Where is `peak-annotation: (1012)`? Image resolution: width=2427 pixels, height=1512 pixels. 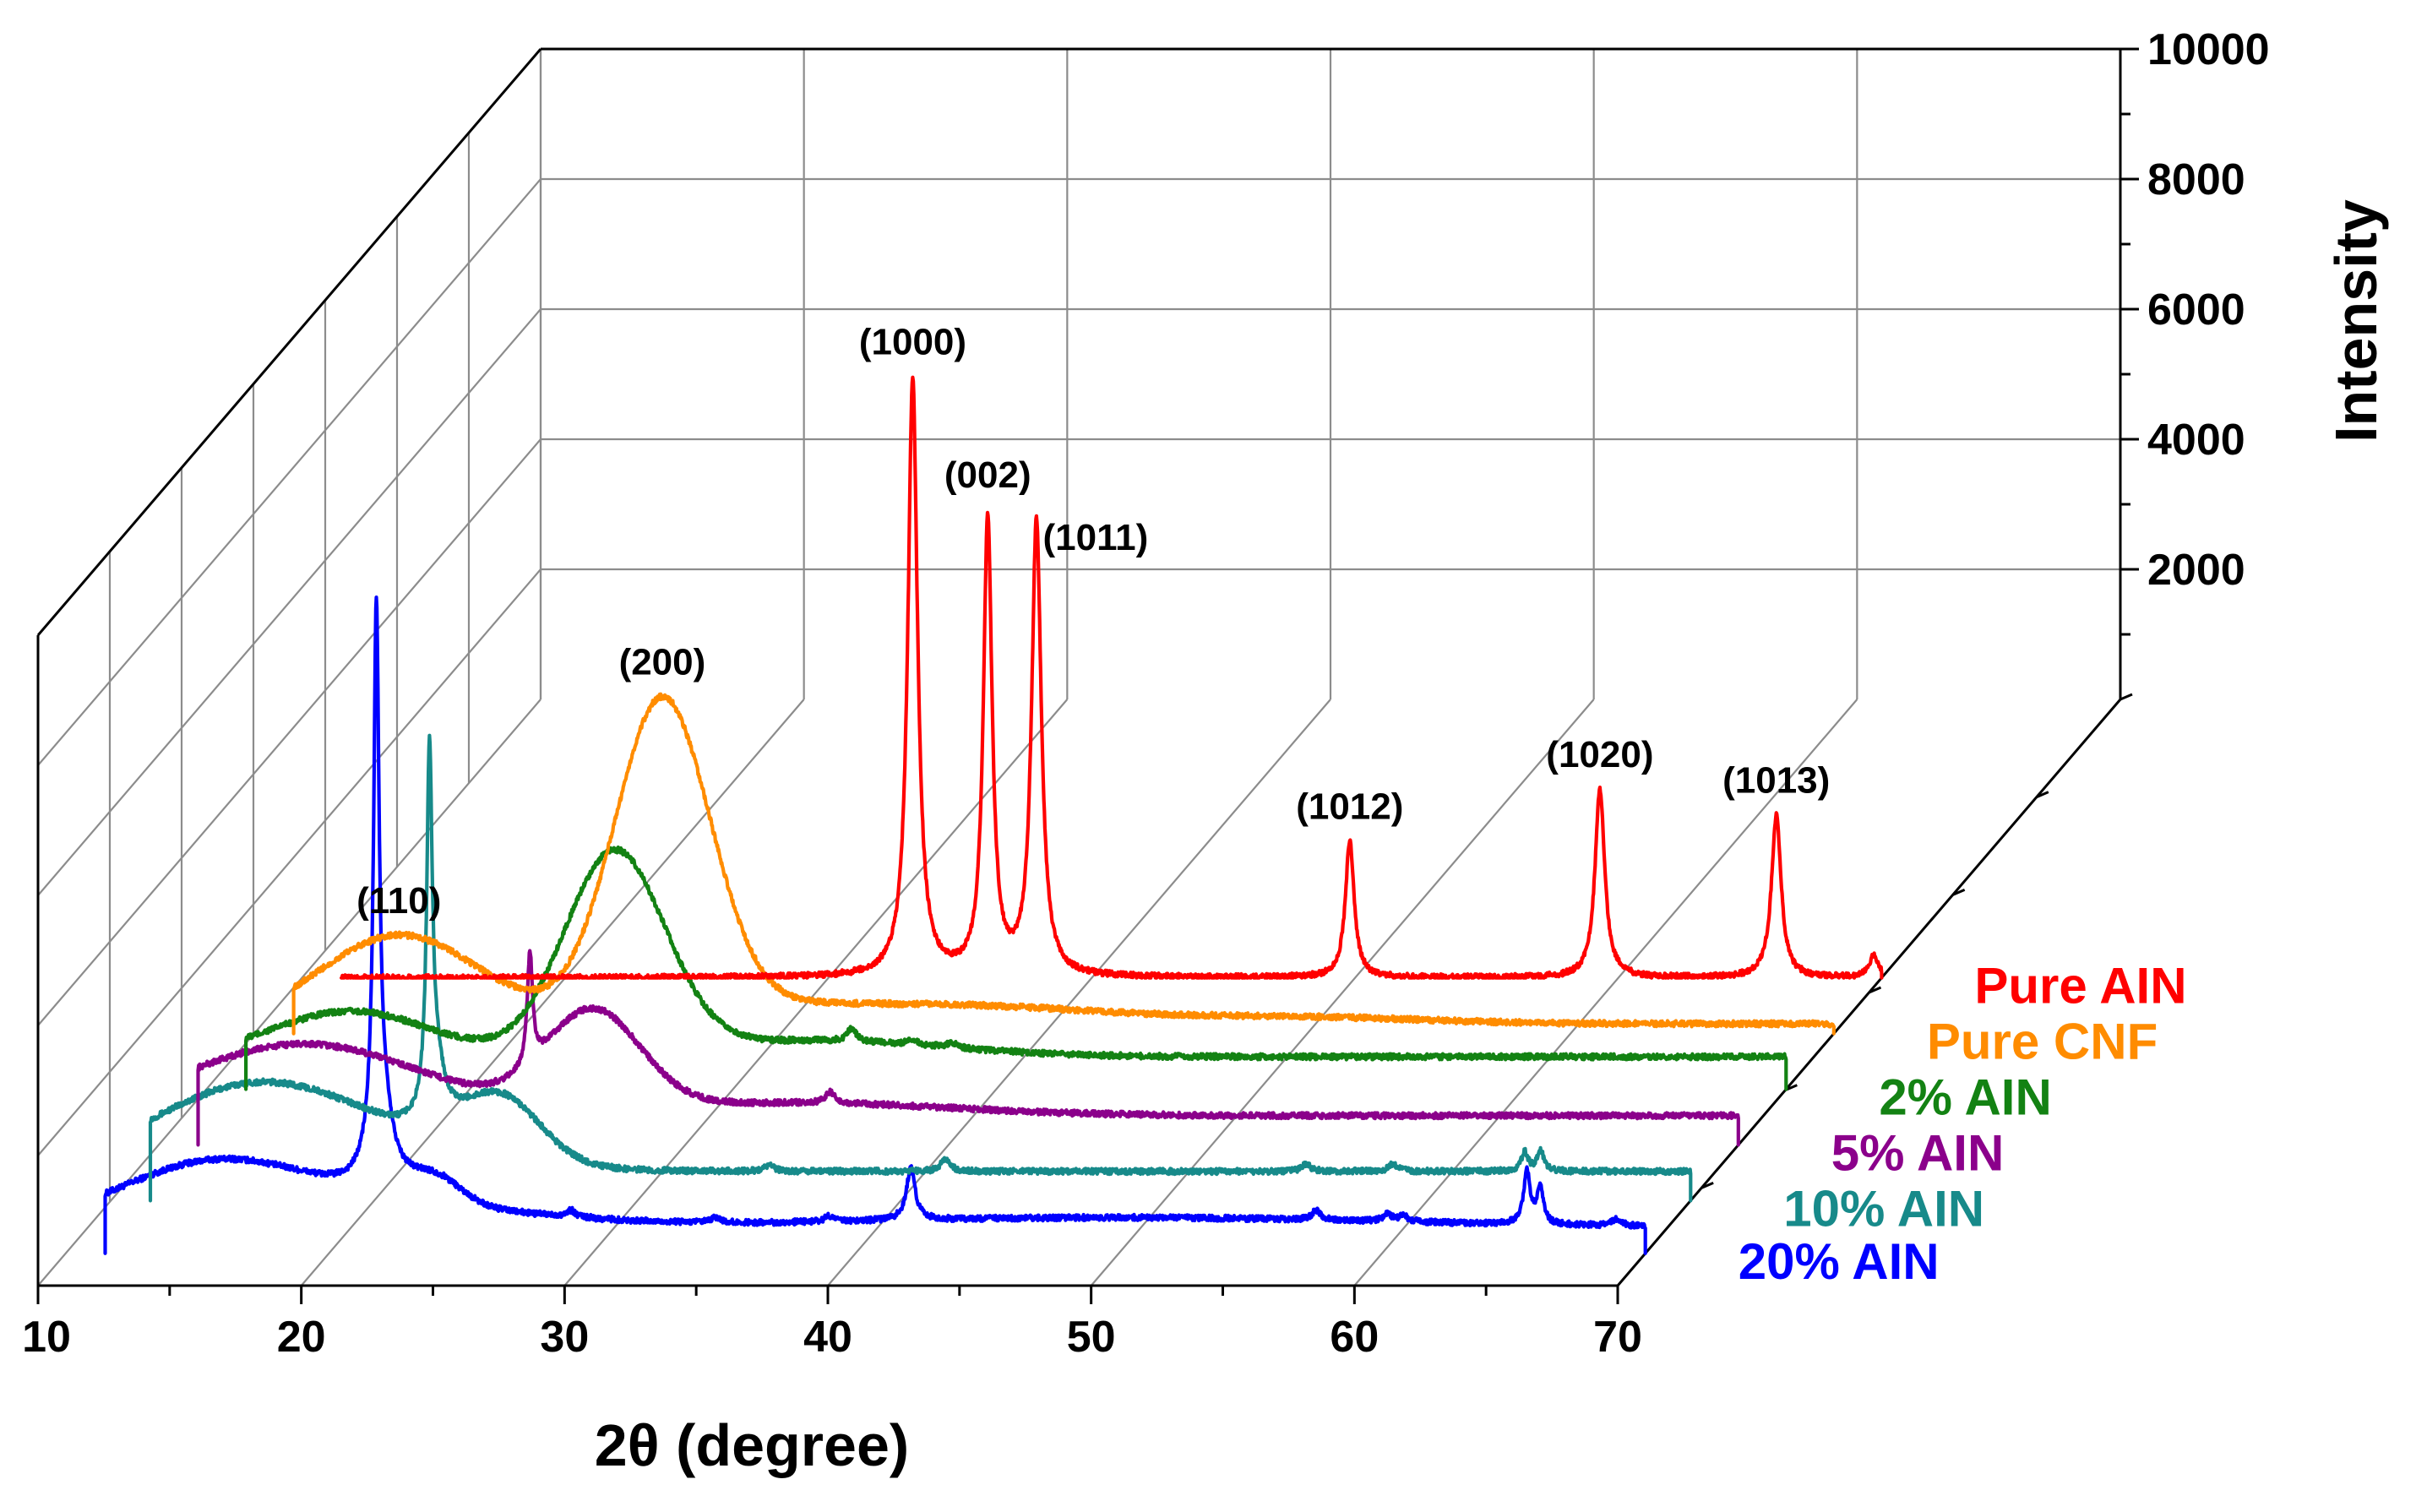 peak-annotation: (1012) is located at coordinates (1349, 806).